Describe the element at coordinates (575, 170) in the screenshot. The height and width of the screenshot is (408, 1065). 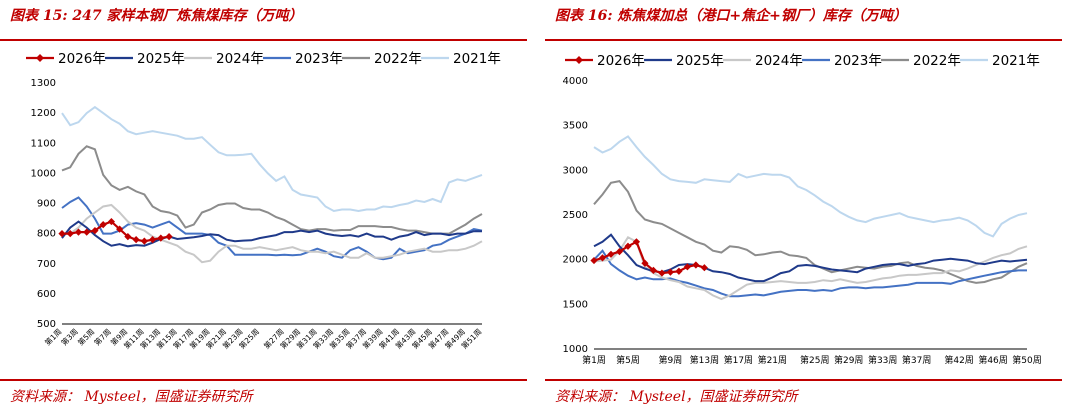
I see `y-tick-label: 3000` at that location.